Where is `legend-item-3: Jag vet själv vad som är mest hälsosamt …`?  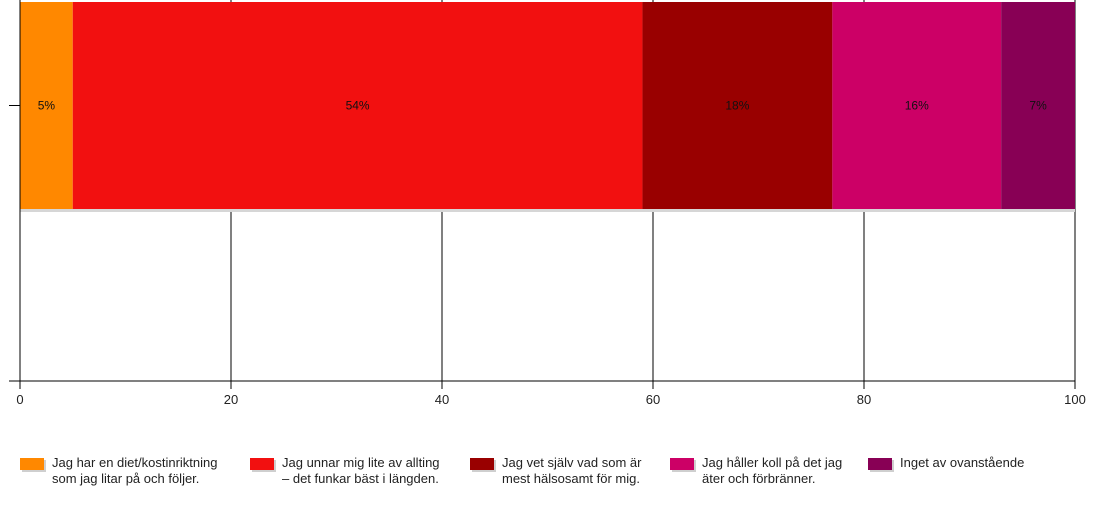 legend-item-3: Jag vet själv vad som är mest hälsosamt … is located at coordinates (555, 471).